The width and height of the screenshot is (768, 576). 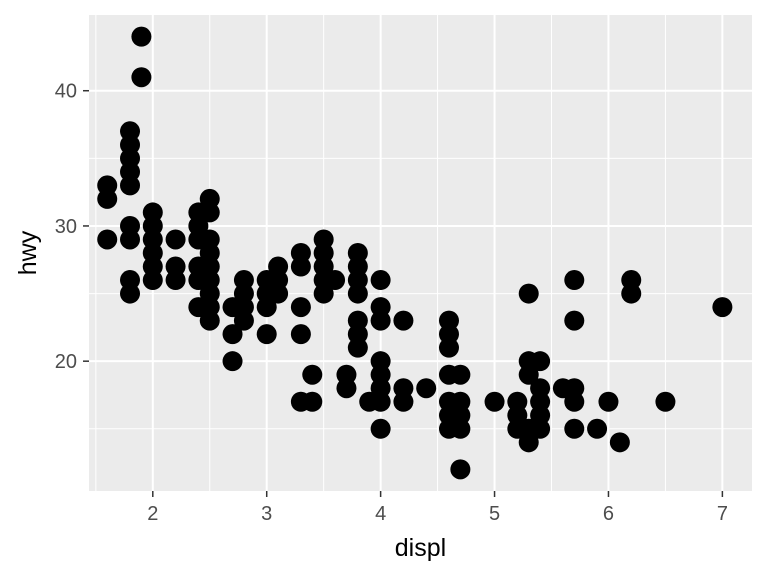 What do you see at coordinates (266, 514) in the screenshot?
I see `x-tick-label: 3` at bounding box center [266, 514].